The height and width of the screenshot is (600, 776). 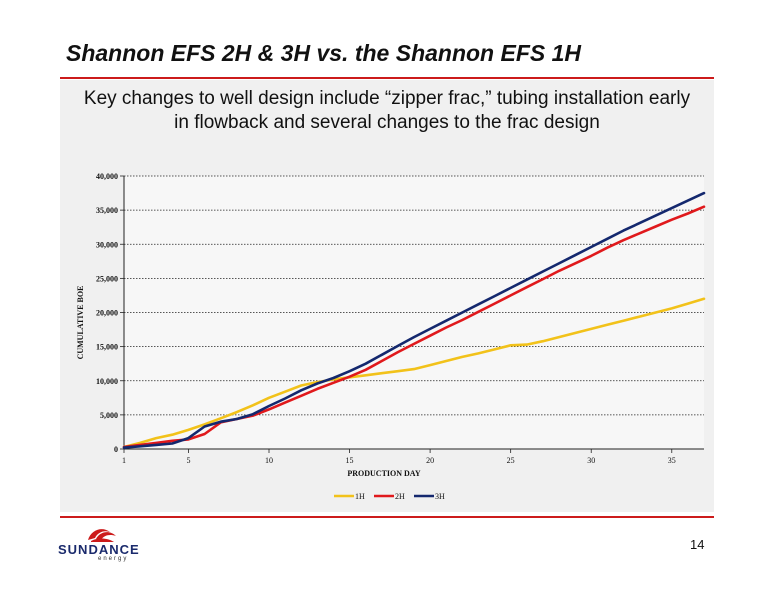 What do you see at coordinates (107, 313) in the screenshot?
I see `y-tick-label: 20,000` at bounding box center [107, 313].